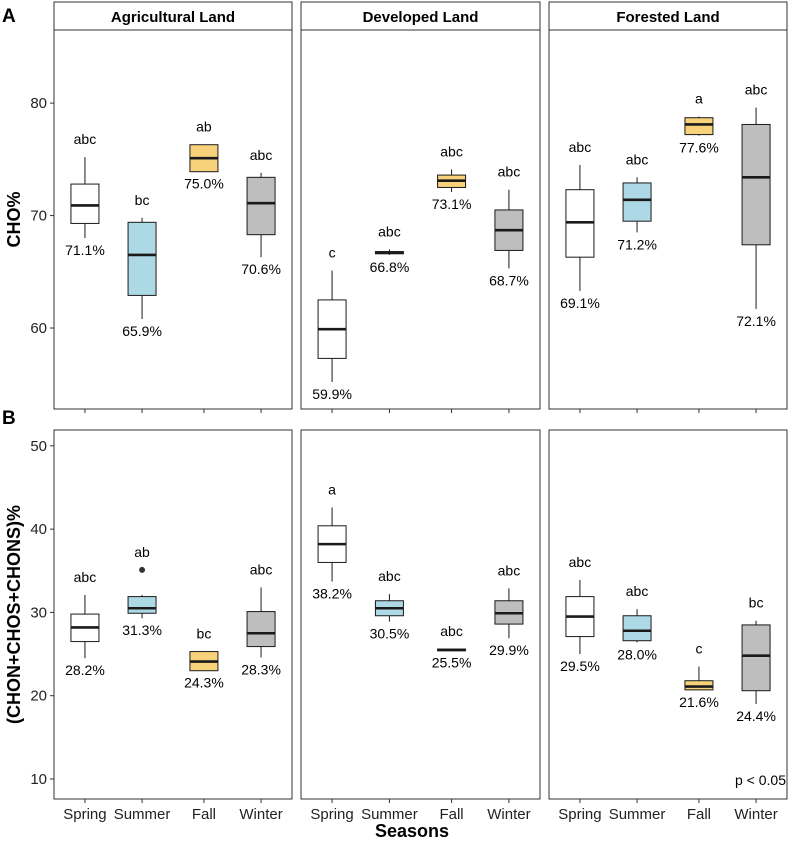  Describe the element at coordinates (85, 203) in the screenshot. I see `box-spring` at that location.